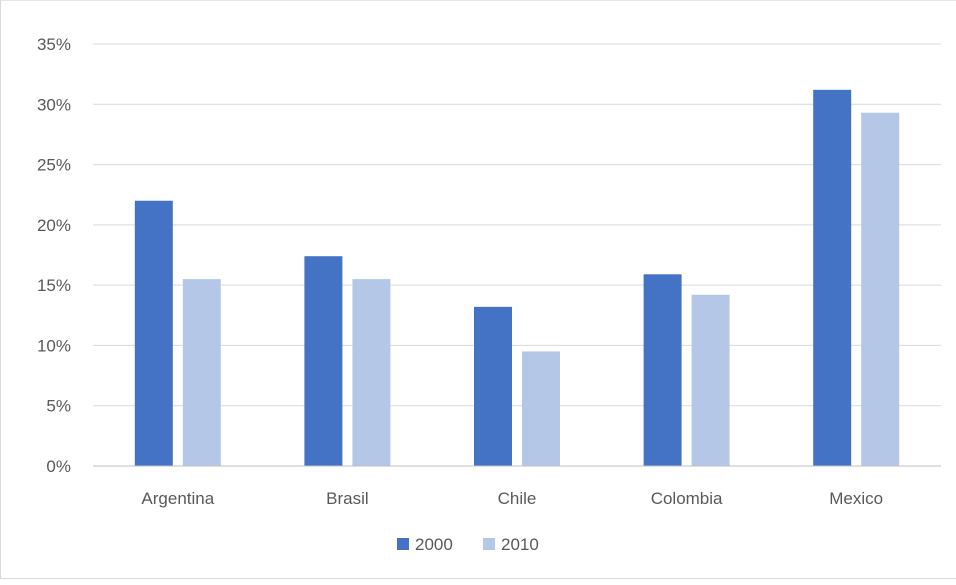 This screenshot has height=585, width=956. Describe the element at coordinates (468, 544) in the screenshot. I see `legend: 2000 2010` at that location.